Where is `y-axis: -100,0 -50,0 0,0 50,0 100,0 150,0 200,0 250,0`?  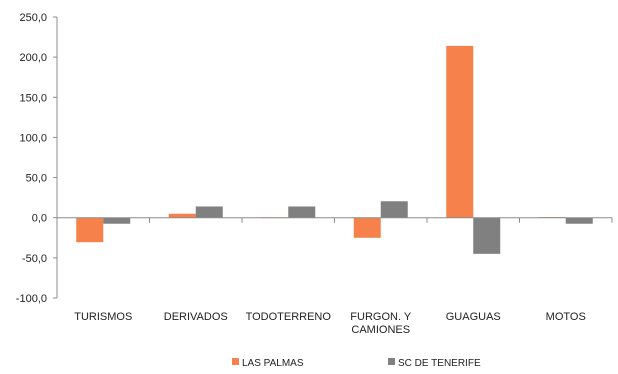 y-axis: -100,0 -50,0 0,0 50,0 100,0 150,0 200,0 250,0 is located at coordinates (37, 158).